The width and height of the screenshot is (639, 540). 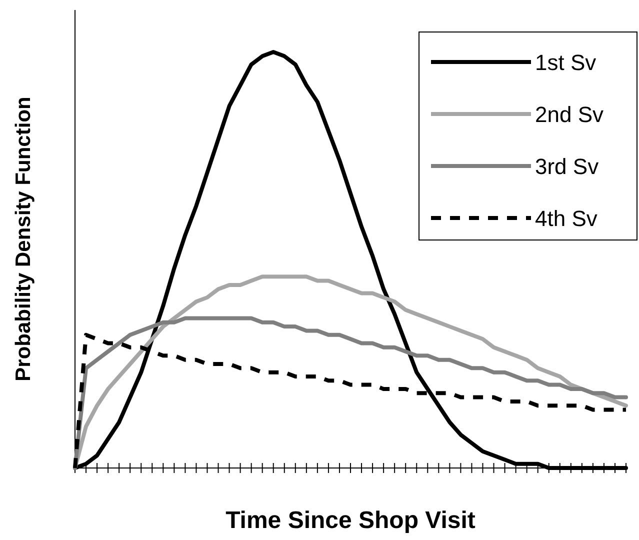 I want to click on x-axis-title: Time Since Shop Visit, so click(x=351, y=520).